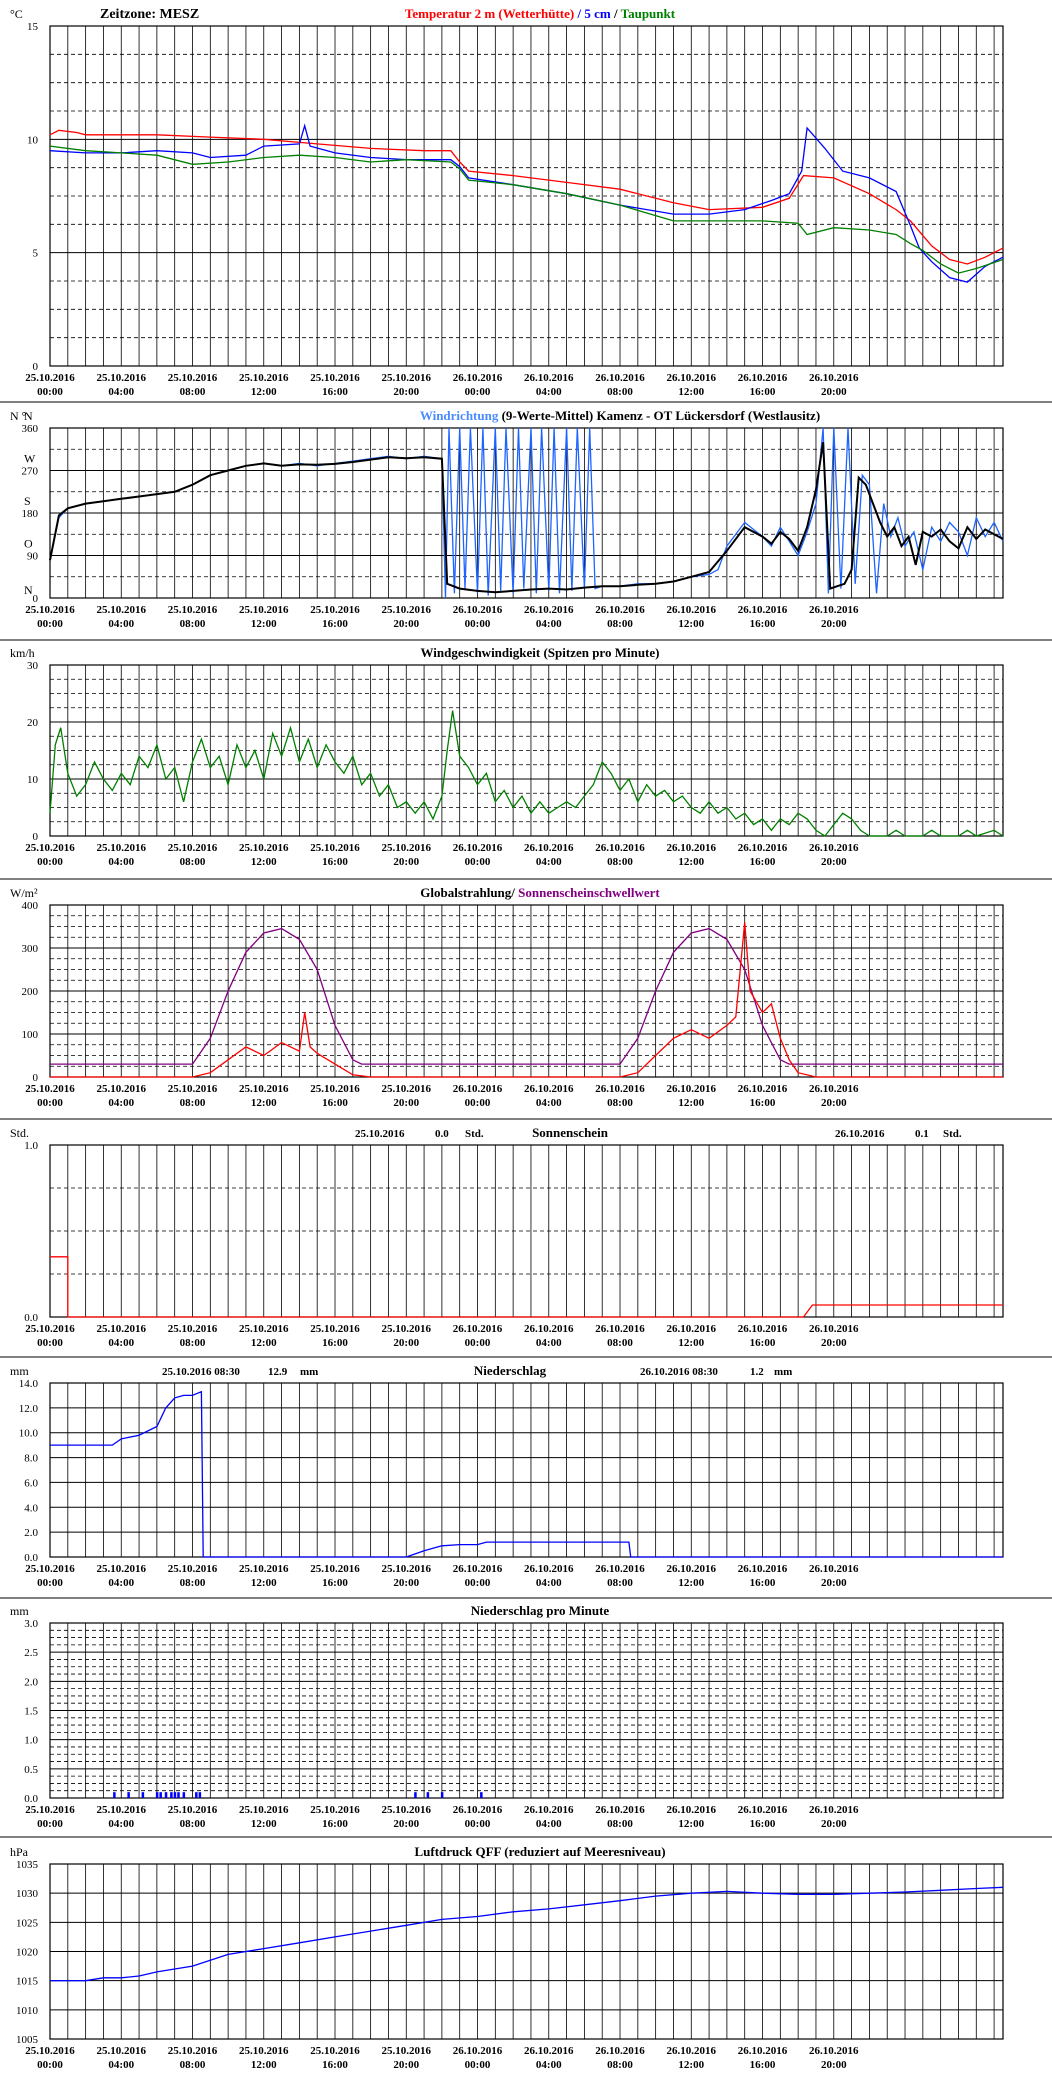 This screenshot has height=2086, width=1052. Describe the element at coordinates (31, 1146) in the screenshot. I see `y-tick-label: 1.0` at that location.